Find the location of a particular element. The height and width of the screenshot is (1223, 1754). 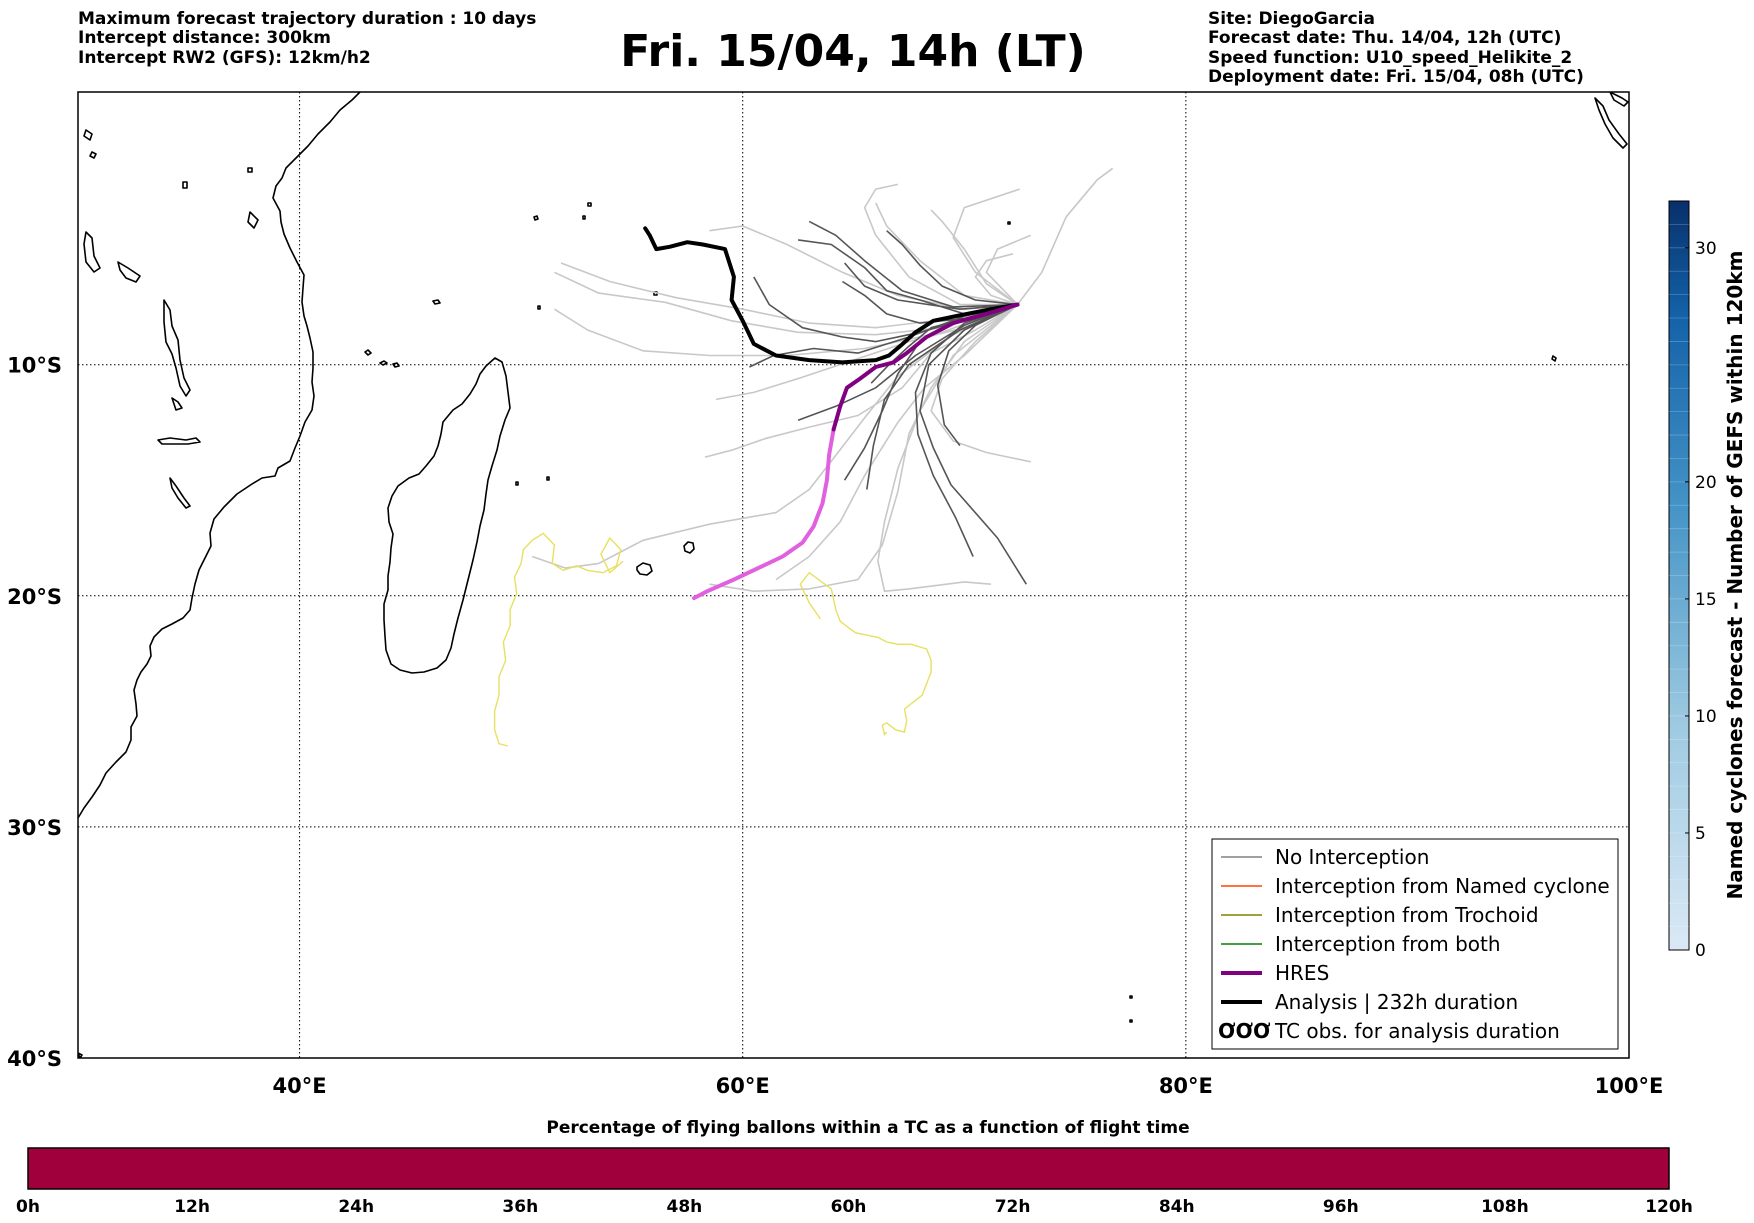

colorbar-right-tick-label: 20 is located at coordinates (1706, 483).